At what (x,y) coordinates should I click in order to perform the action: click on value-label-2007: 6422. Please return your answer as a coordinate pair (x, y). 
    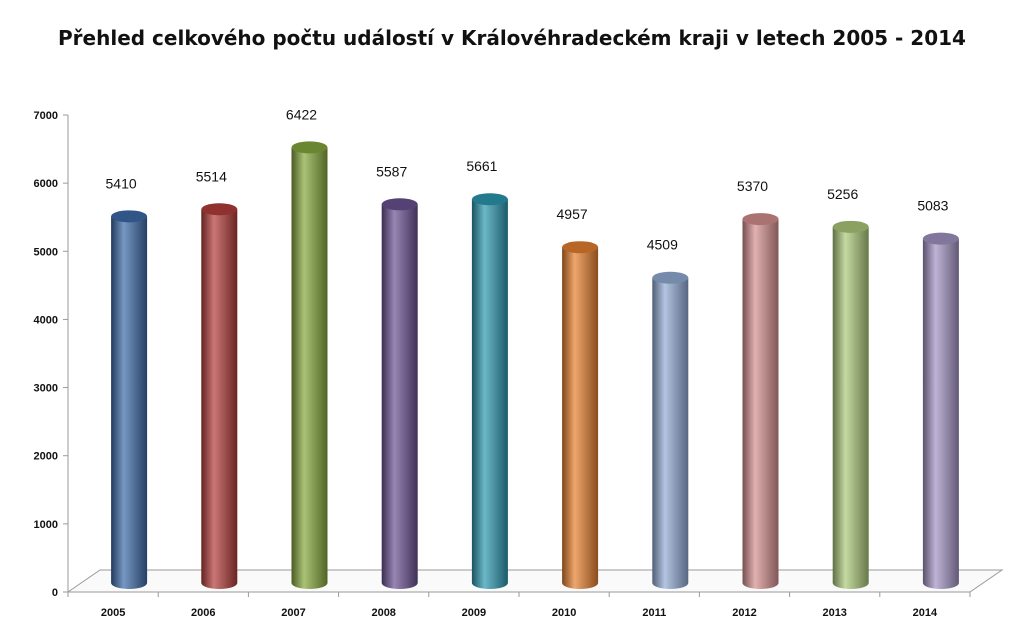
    Looking at the image, I should click on (301, 114).